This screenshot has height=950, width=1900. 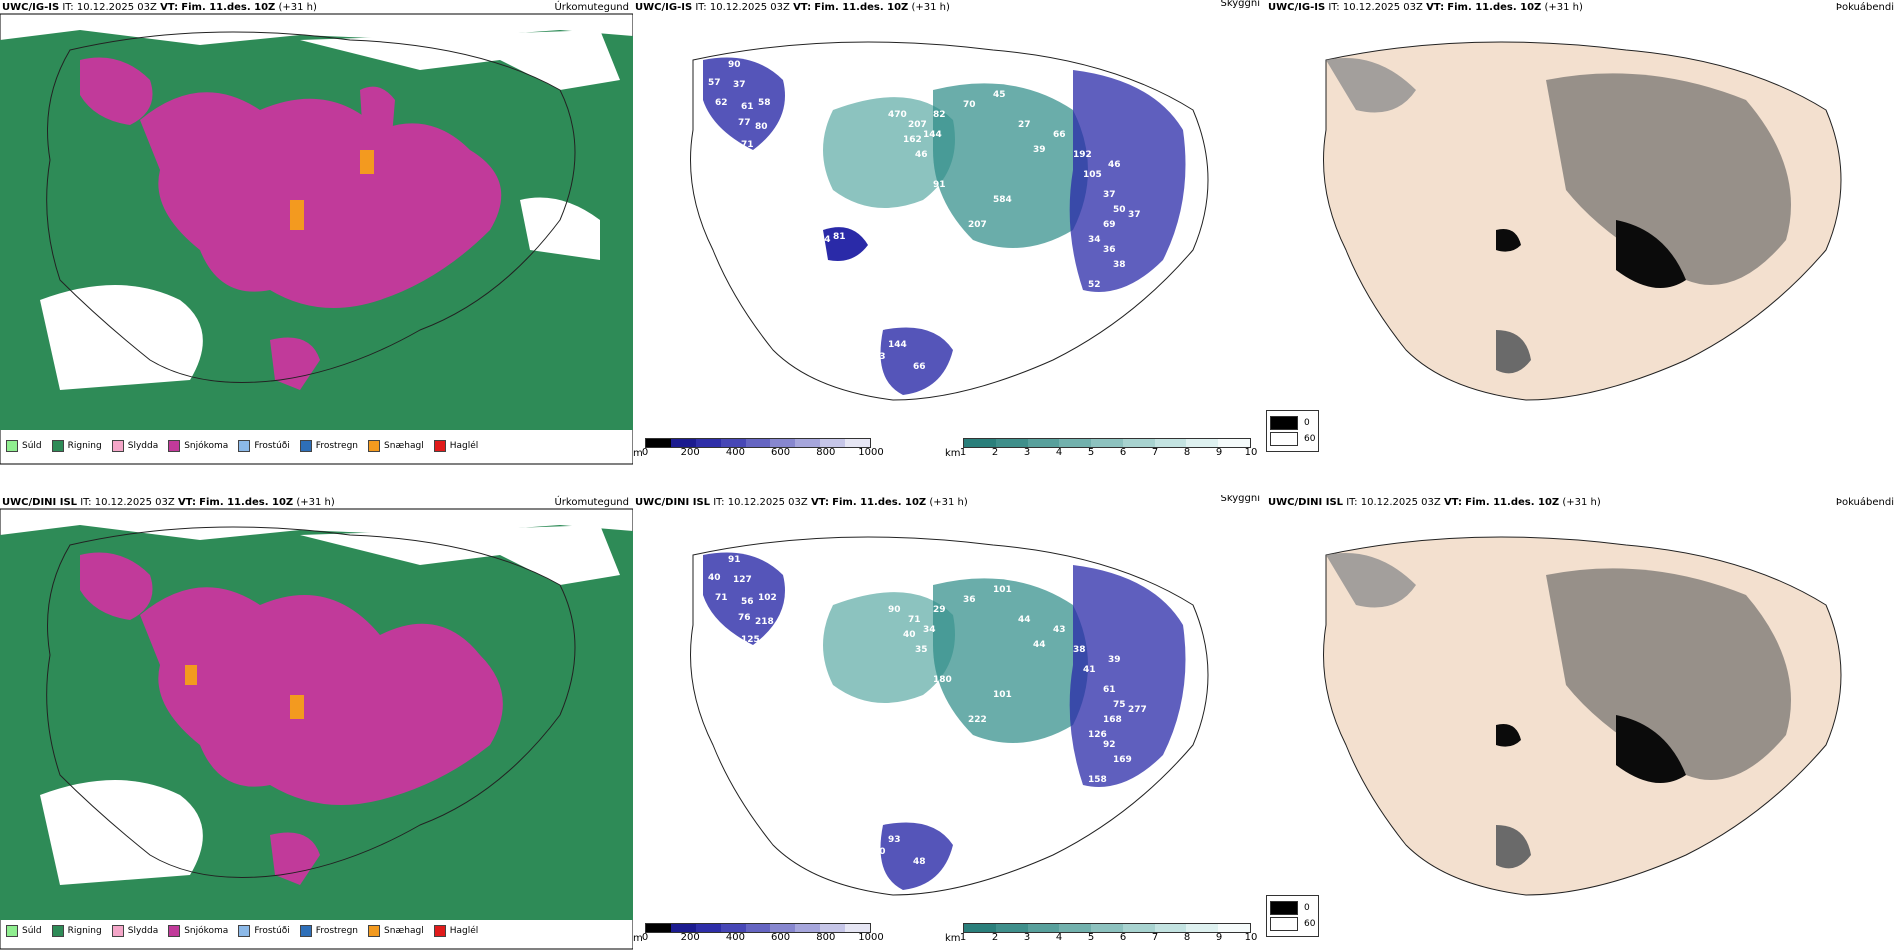 What do you see at coordinates (591, 7) in the screenshot?
I see `panel-title: Úrkomutegund` at bounding box center [591, 7].